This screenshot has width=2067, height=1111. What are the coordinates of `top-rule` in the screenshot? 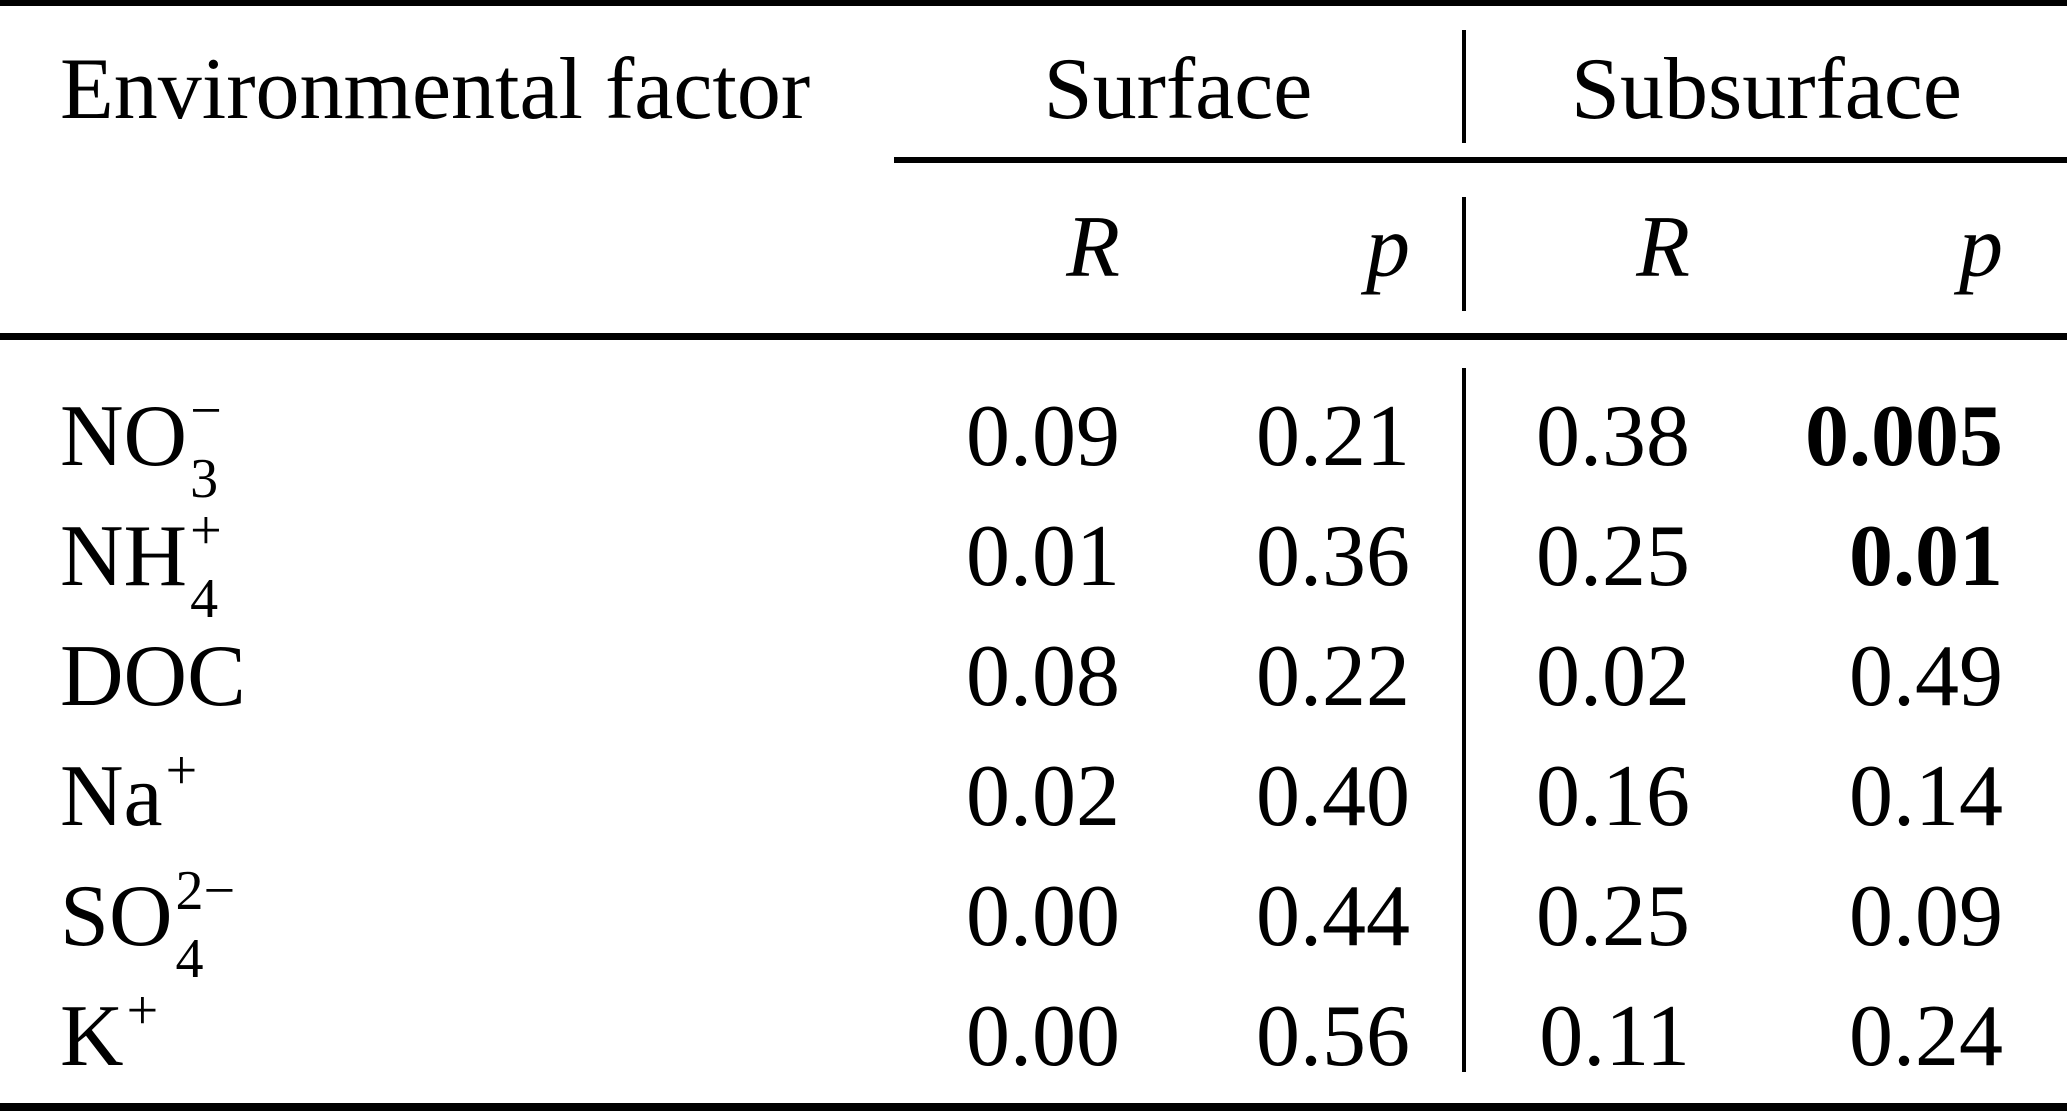 It's located at (1033, 3).